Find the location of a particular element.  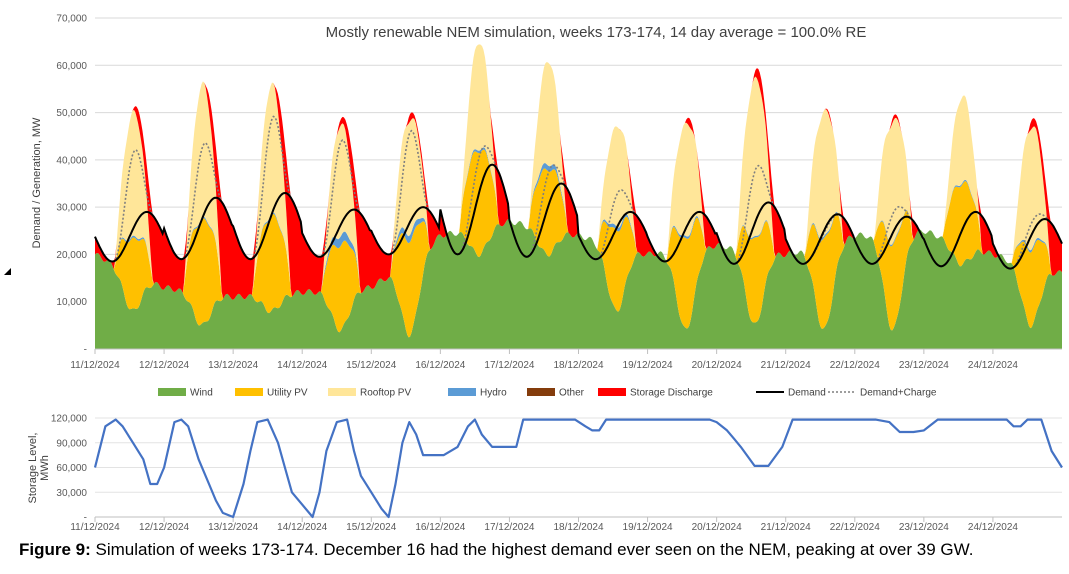

legend-label: Demand+Charge is located at coordinates (898, 393).